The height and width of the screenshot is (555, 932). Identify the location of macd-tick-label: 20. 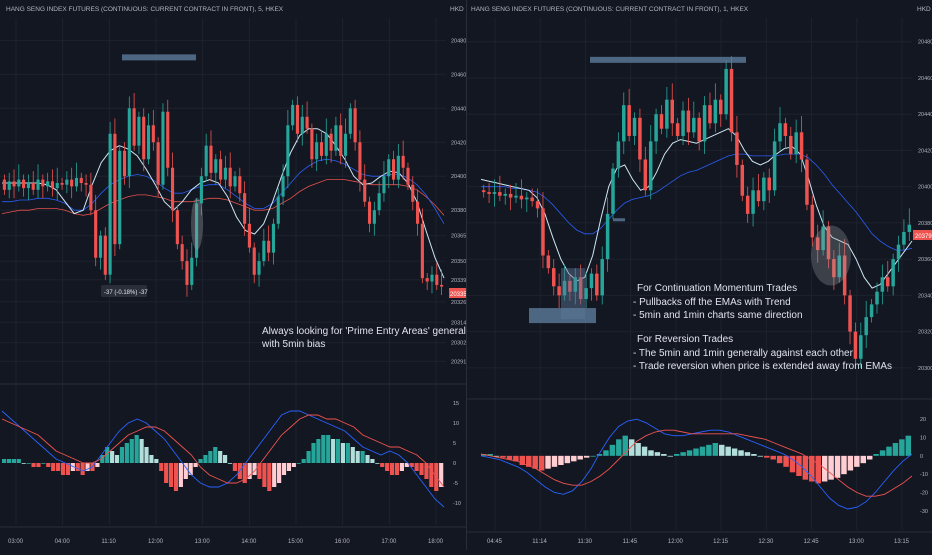
(923, 420).